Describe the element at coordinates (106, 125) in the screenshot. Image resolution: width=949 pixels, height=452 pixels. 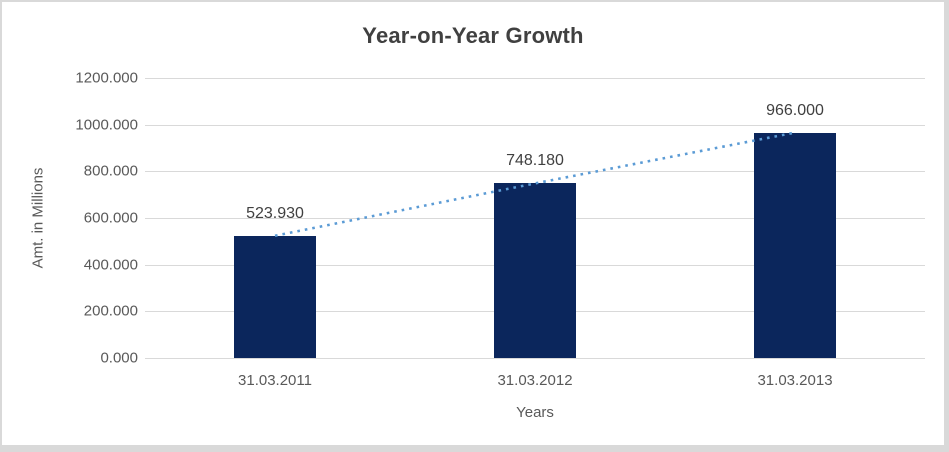
I see `y-tick-label: 1000.000` at that location.